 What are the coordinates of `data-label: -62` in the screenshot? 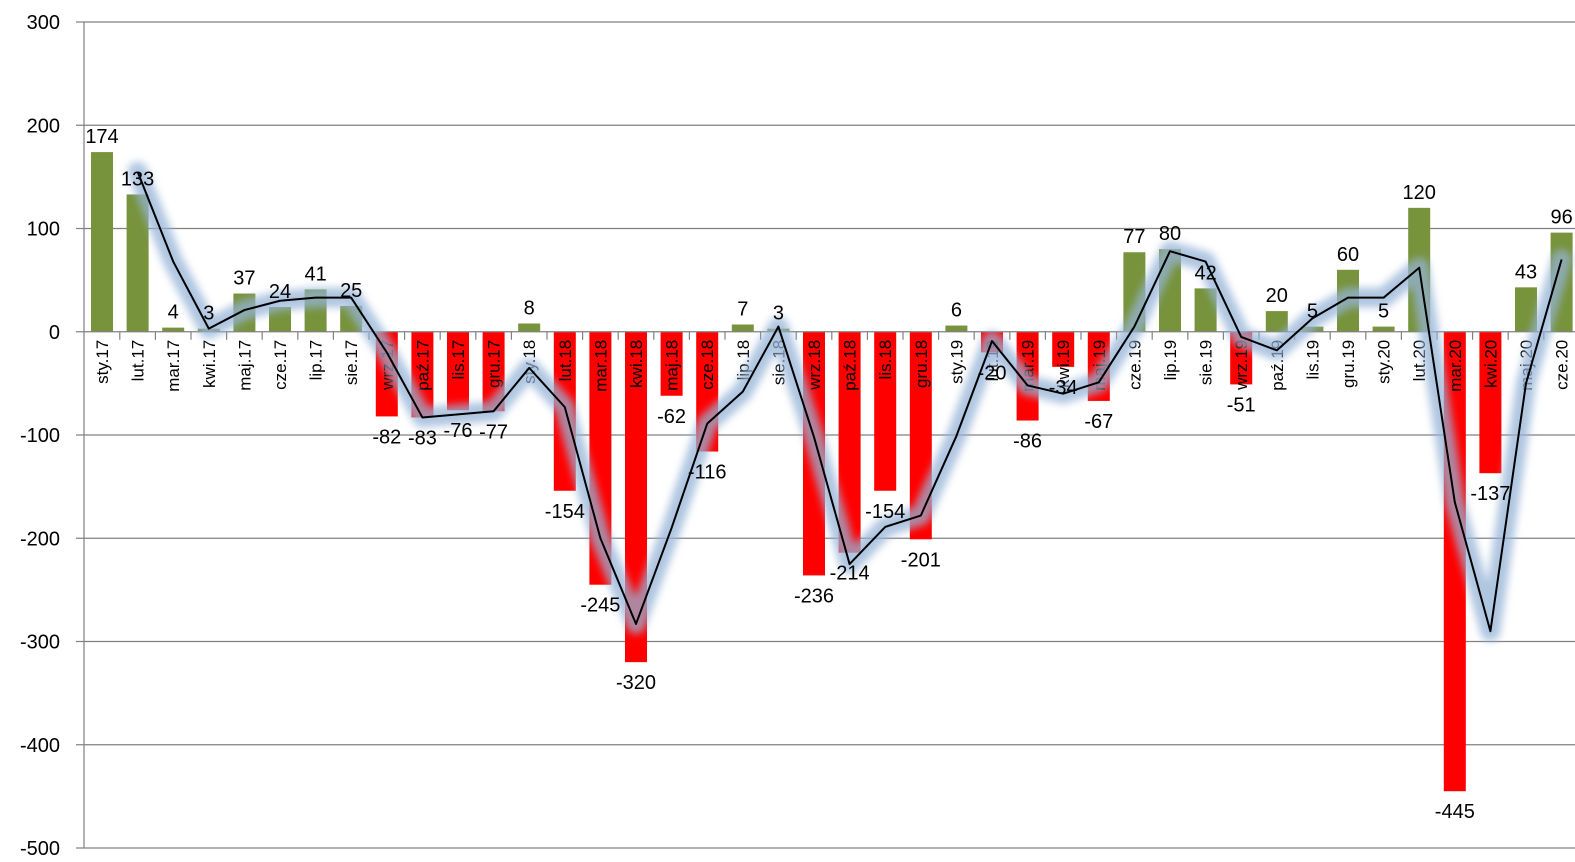 It's located at (671, 417).